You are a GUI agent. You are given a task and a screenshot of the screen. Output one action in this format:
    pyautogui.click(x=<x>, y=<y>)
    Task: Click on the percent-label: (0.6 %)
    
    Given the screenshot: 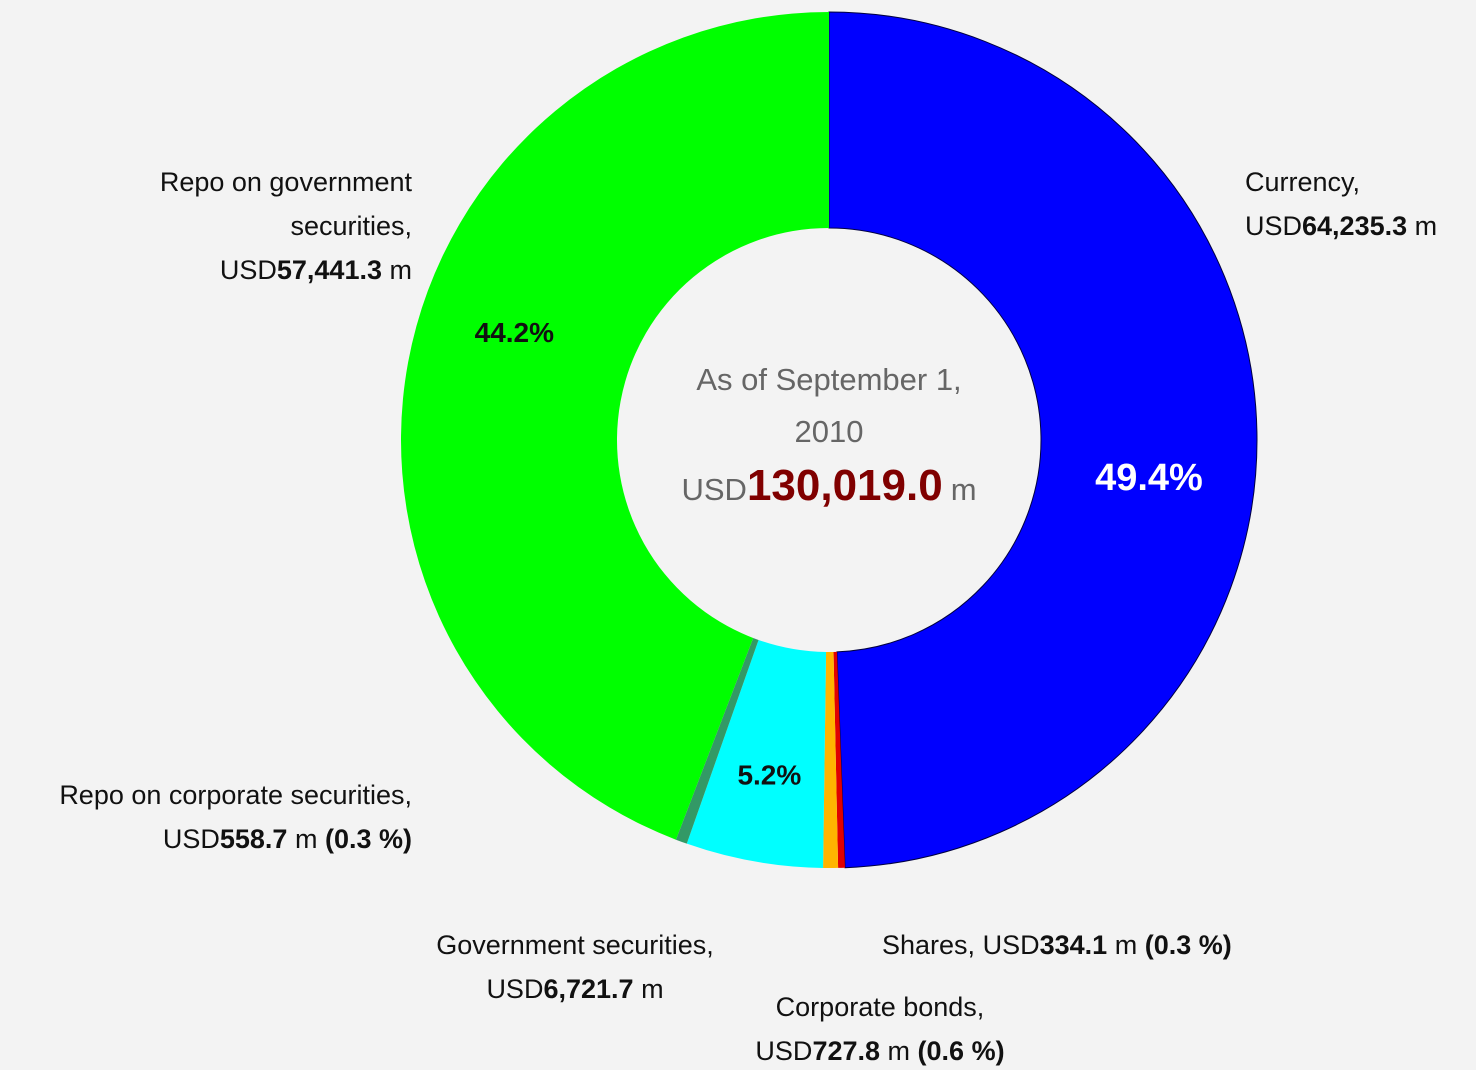 What is the action you would take?
    pyautogui.click(x=961, y=1051)
    